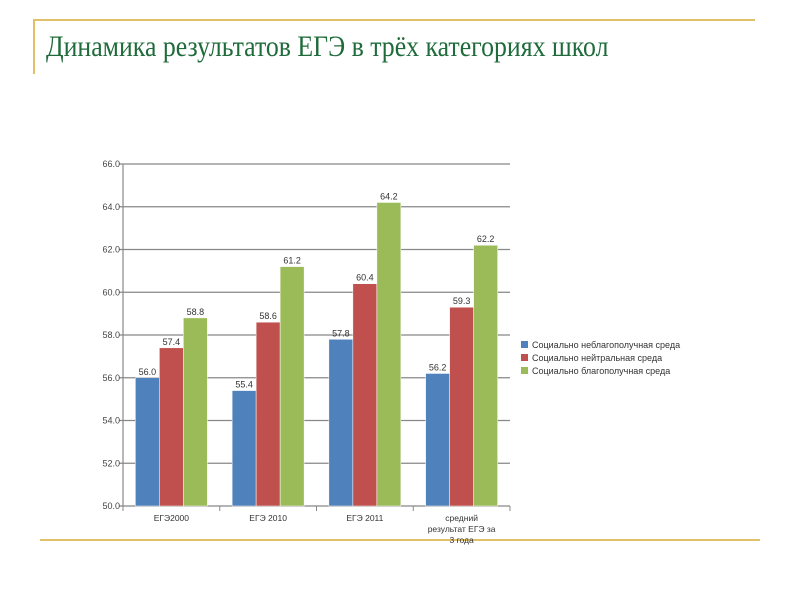 The width and height of the screenshot is (800, 600). What do you see at coordinates (111, 421) in the screenshot?
I see `y-tick-label: 54.0` at bounding box center [111, 421].